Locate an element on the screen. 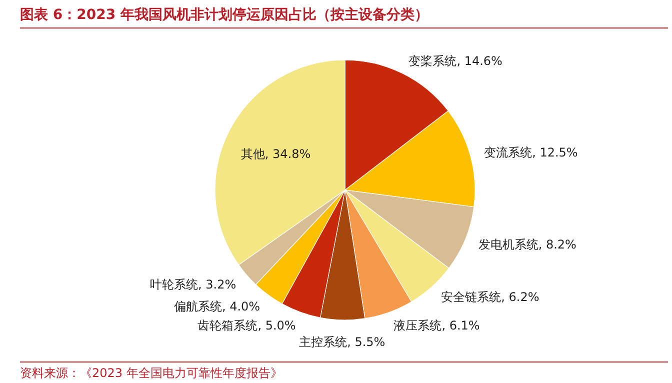 This screenshot has height=383, width=672. slice-label: 主控系统, 5.5% is located at coordinates (342, 341).